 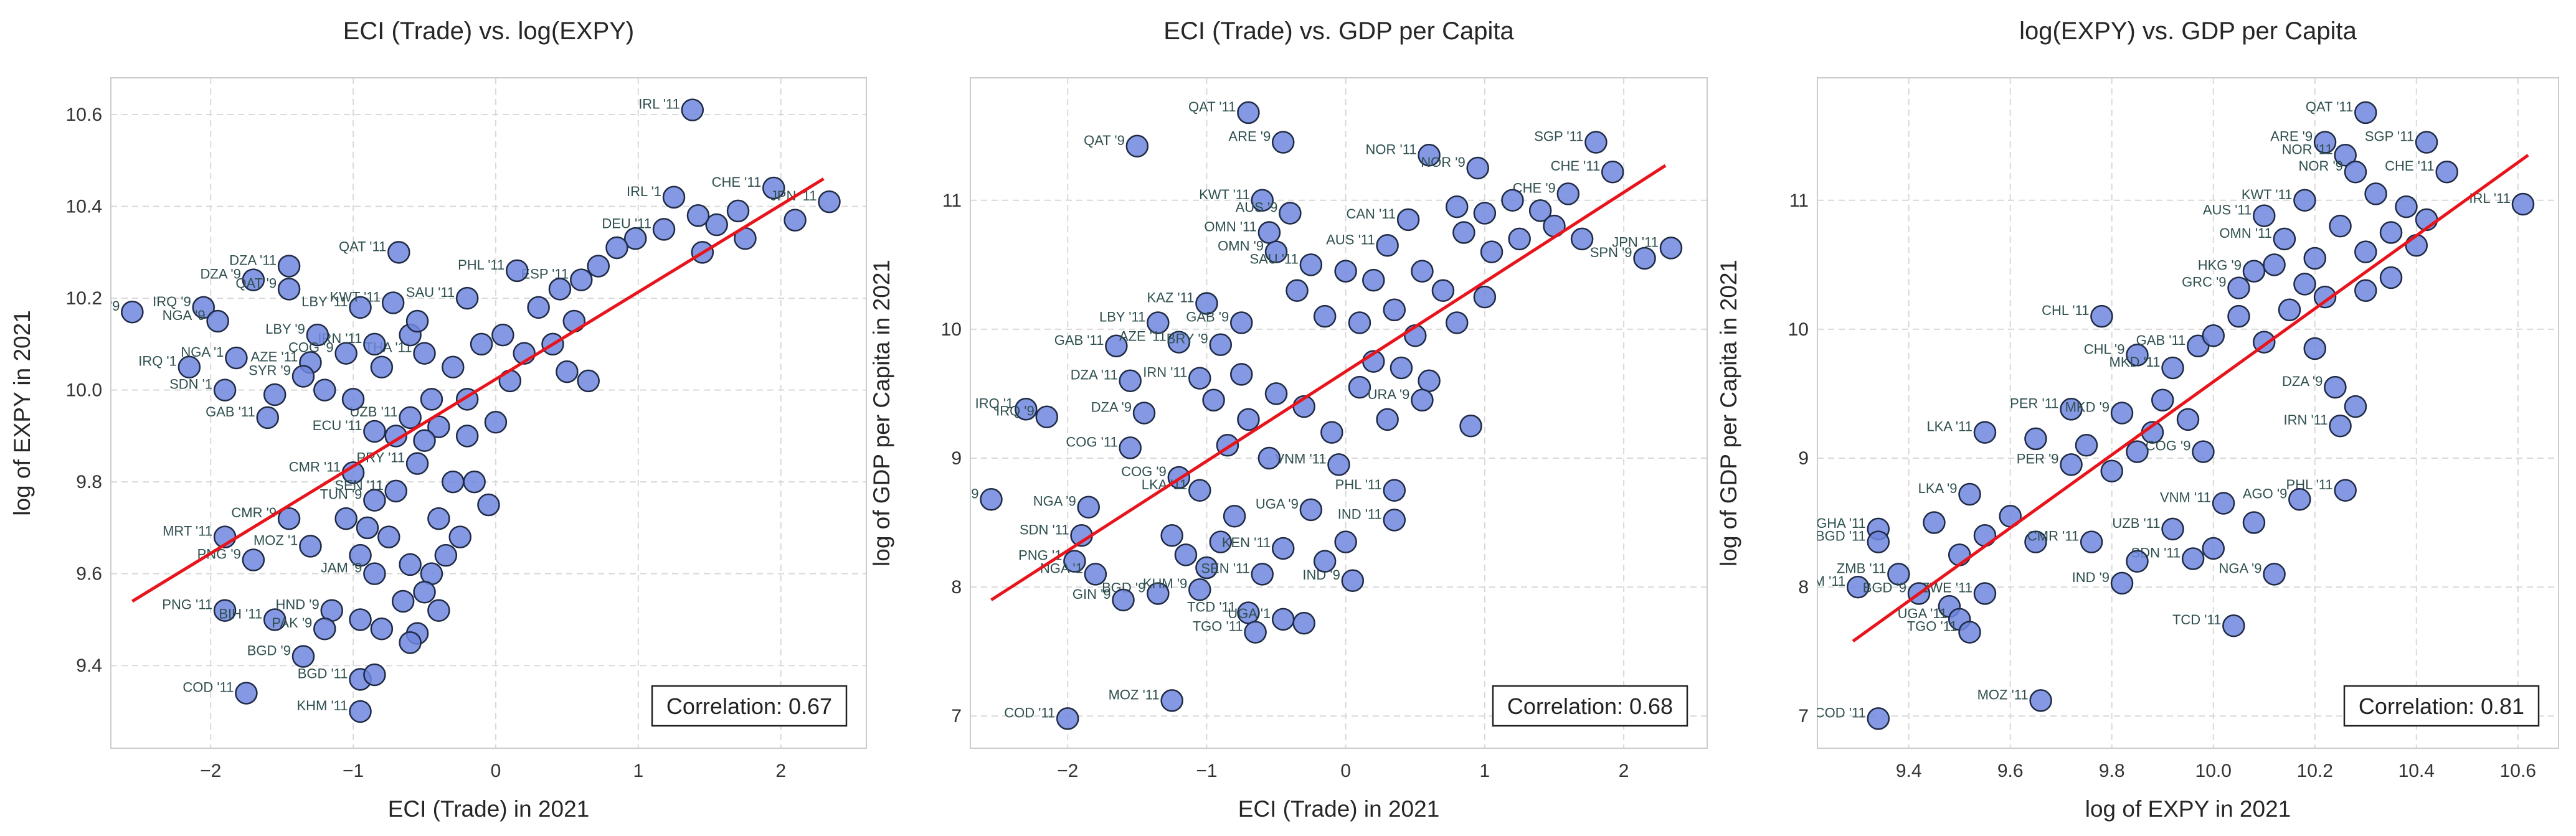 What do you see at coordinates (1079, 340) in the screenshot?
I see `point-label: GAB '11` at bounding box center [1079, 340].